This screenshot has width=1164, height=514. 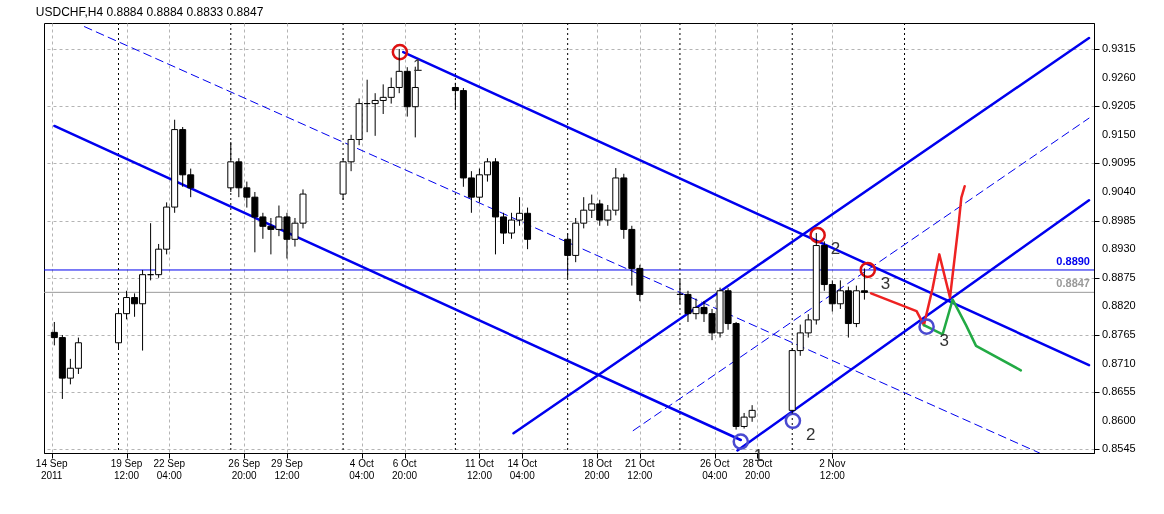 I want to click on y-tick-label: 0.8600, so click(x=1119, y=419).